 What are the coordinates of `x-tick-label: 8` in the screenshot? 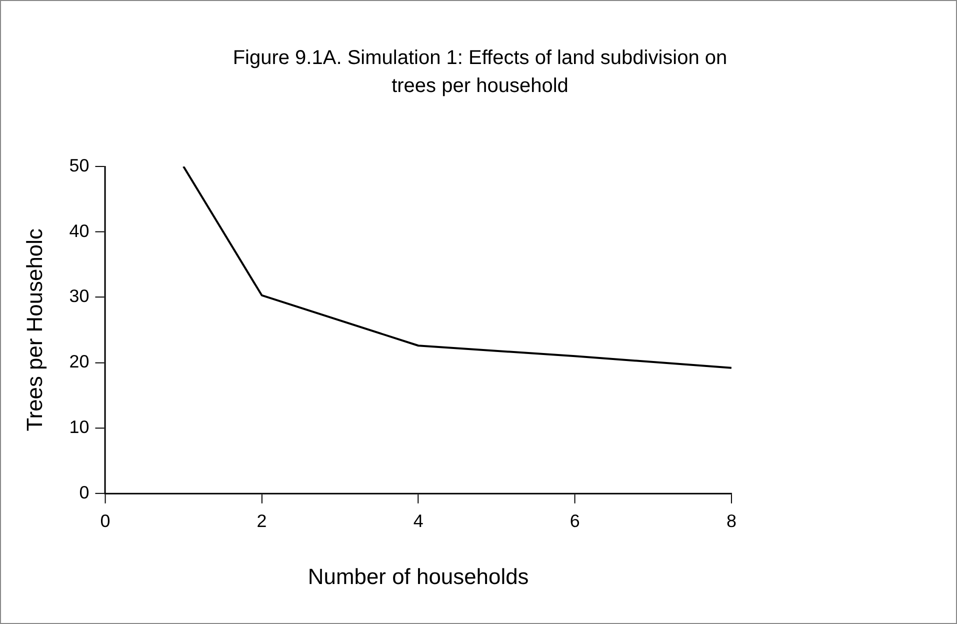 It's located at (731, 521).